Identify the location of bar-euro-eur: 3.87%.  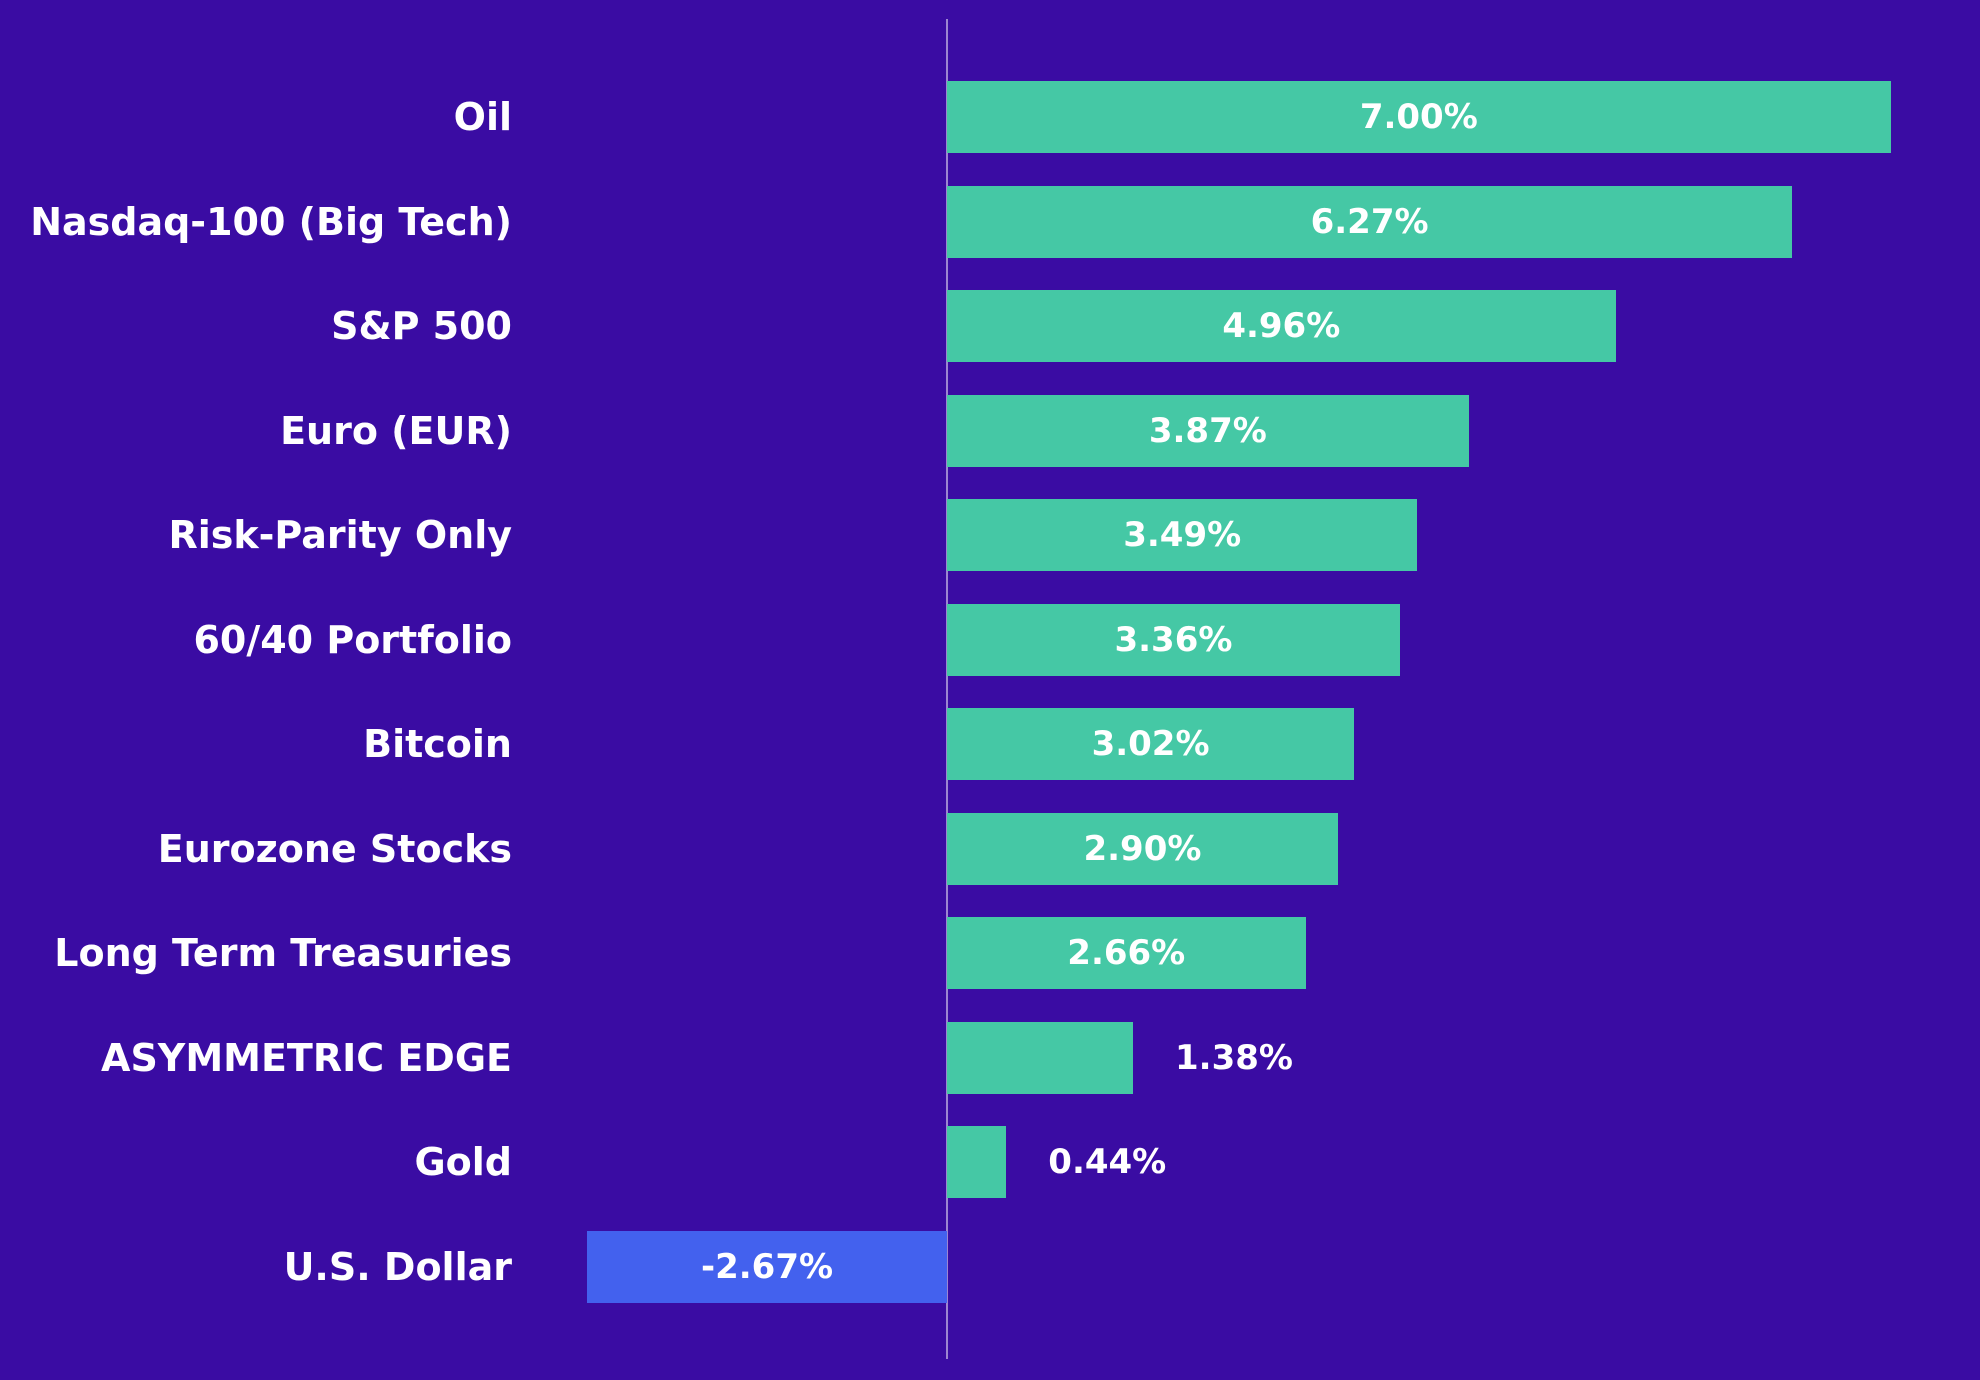
(1208, 430).